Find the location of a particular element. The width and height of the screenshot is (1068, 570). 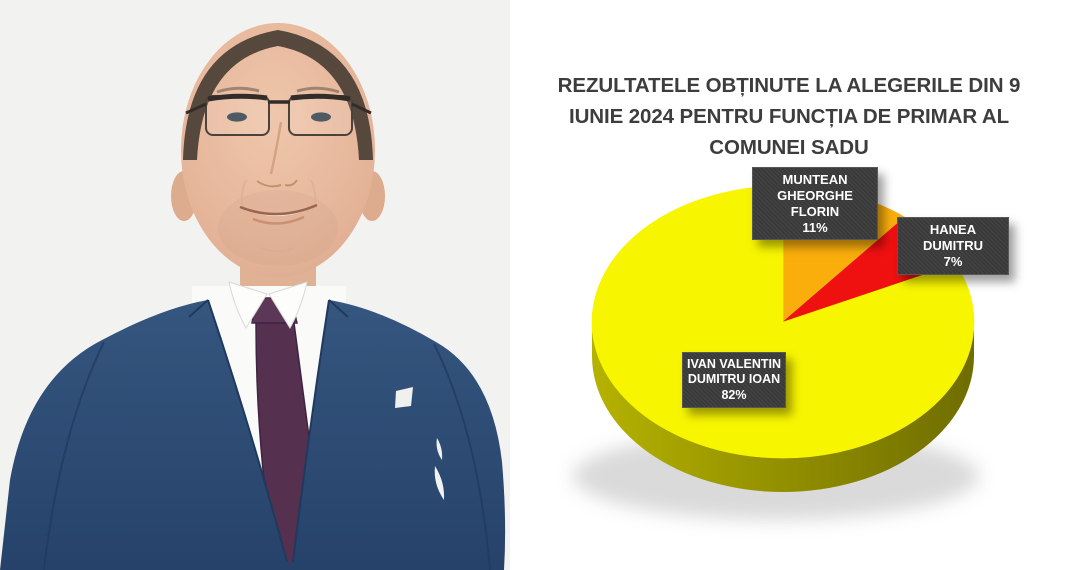

slice-name: DUMITRU IOAN is located at coordinates (734, 379).